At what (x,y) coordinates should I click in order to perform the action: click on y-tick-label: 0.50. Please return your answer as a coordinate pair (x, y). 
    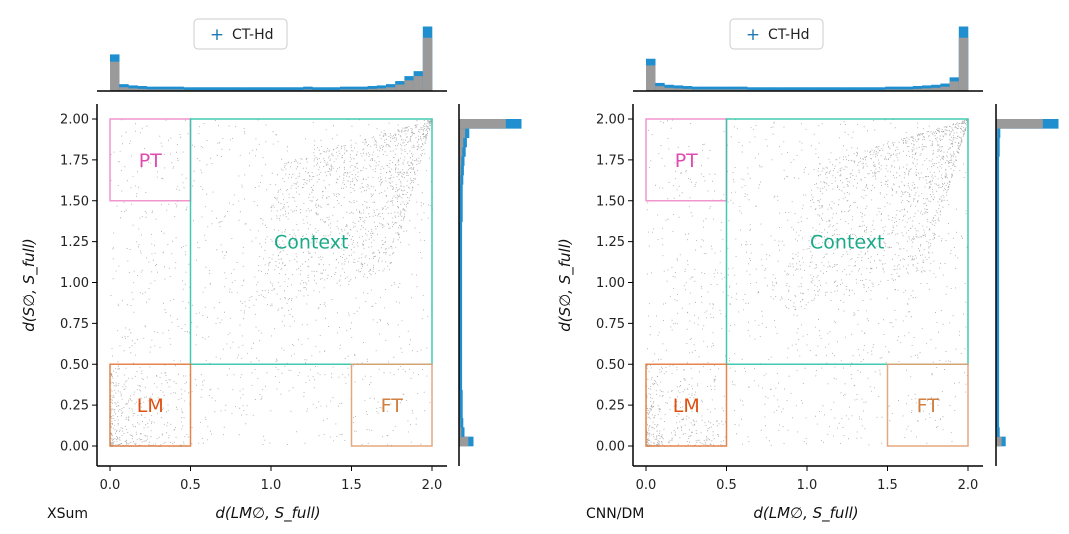
    Looking at the image, I should click on (610, 365).